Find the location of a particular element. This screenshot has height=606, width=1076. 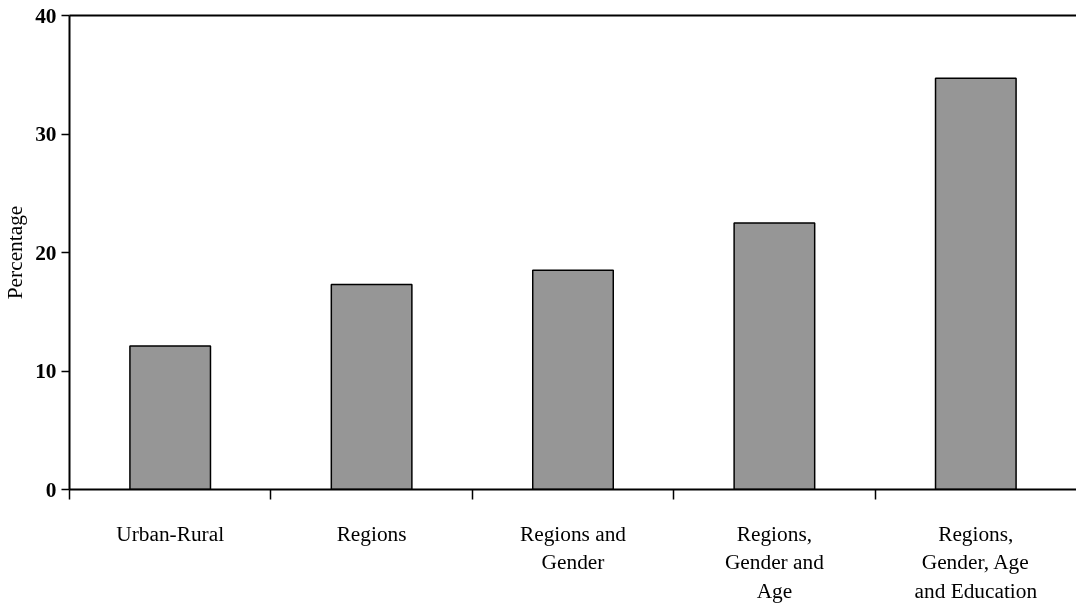

y-tick-label: 20 is located at coordinates (46, 252).